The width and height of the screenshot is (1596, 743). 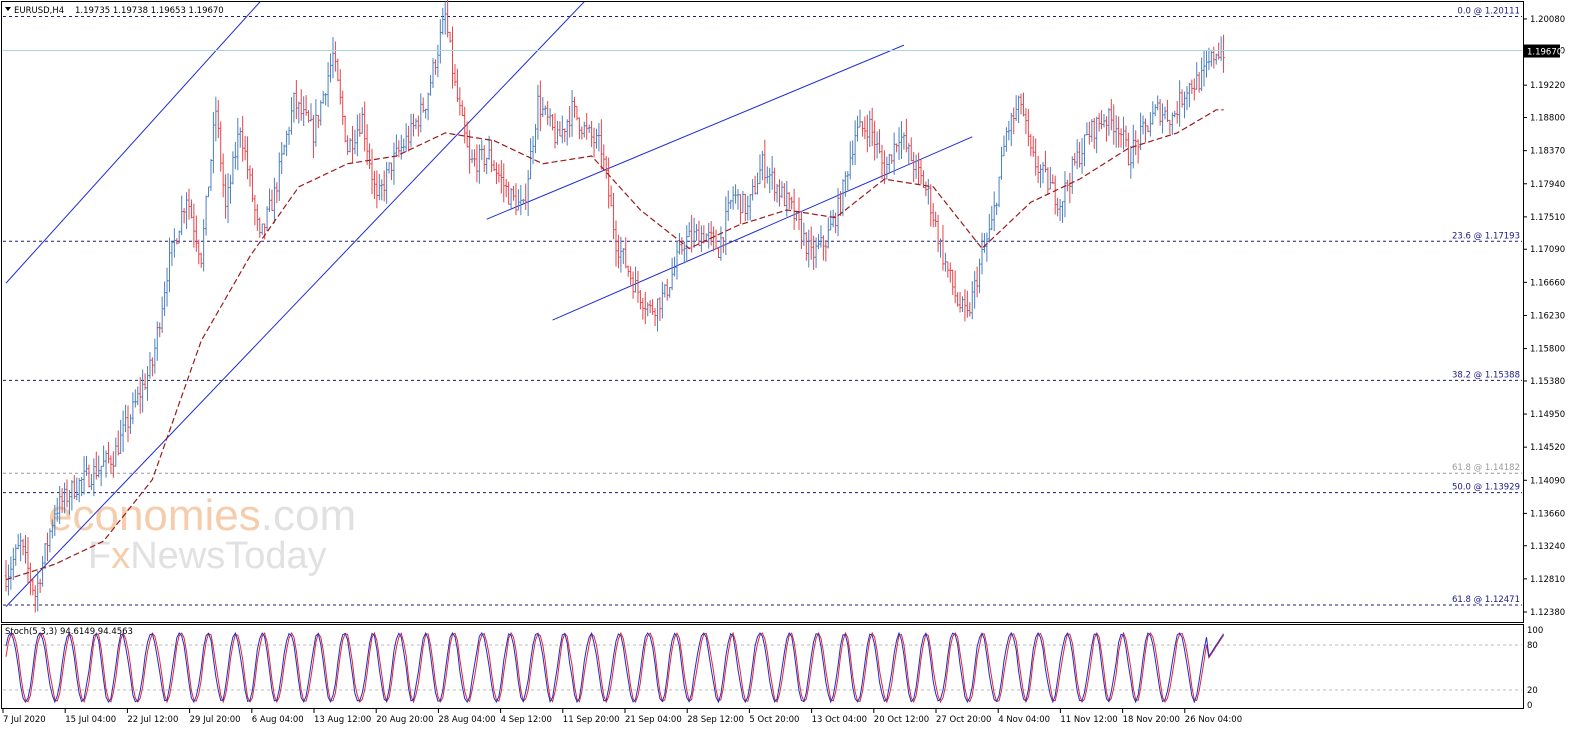 What do you see at coordinates (1532, 691) in the screenshot?
I see `stoch-axis-label: 20` at bounding box center [1532, 691].